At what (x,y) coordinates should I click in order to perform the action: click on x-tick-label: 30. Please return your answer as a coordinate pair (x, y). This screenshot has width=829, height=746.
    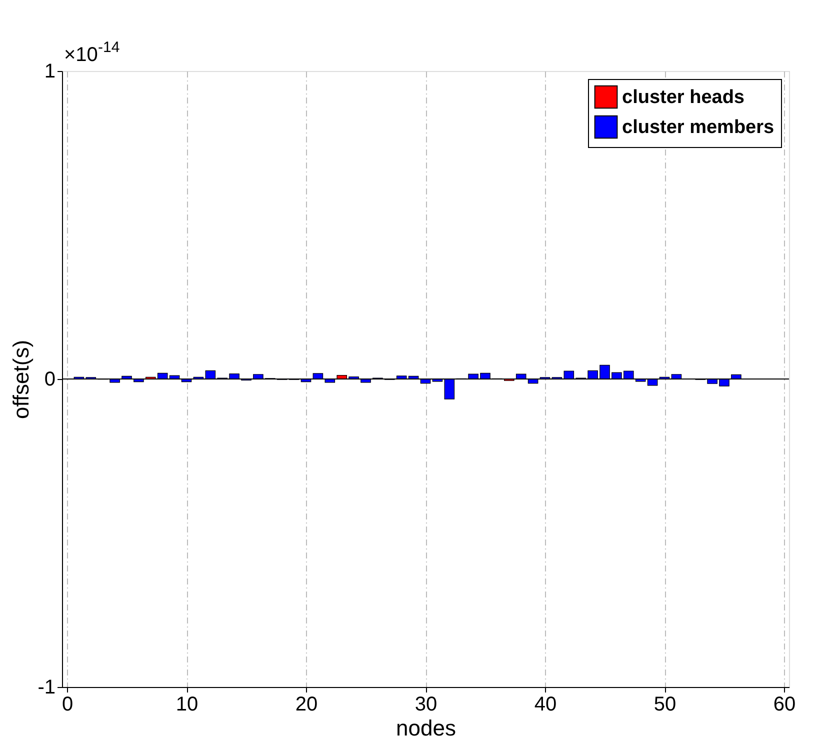
    Looking at the image, I should click on (426, 705).